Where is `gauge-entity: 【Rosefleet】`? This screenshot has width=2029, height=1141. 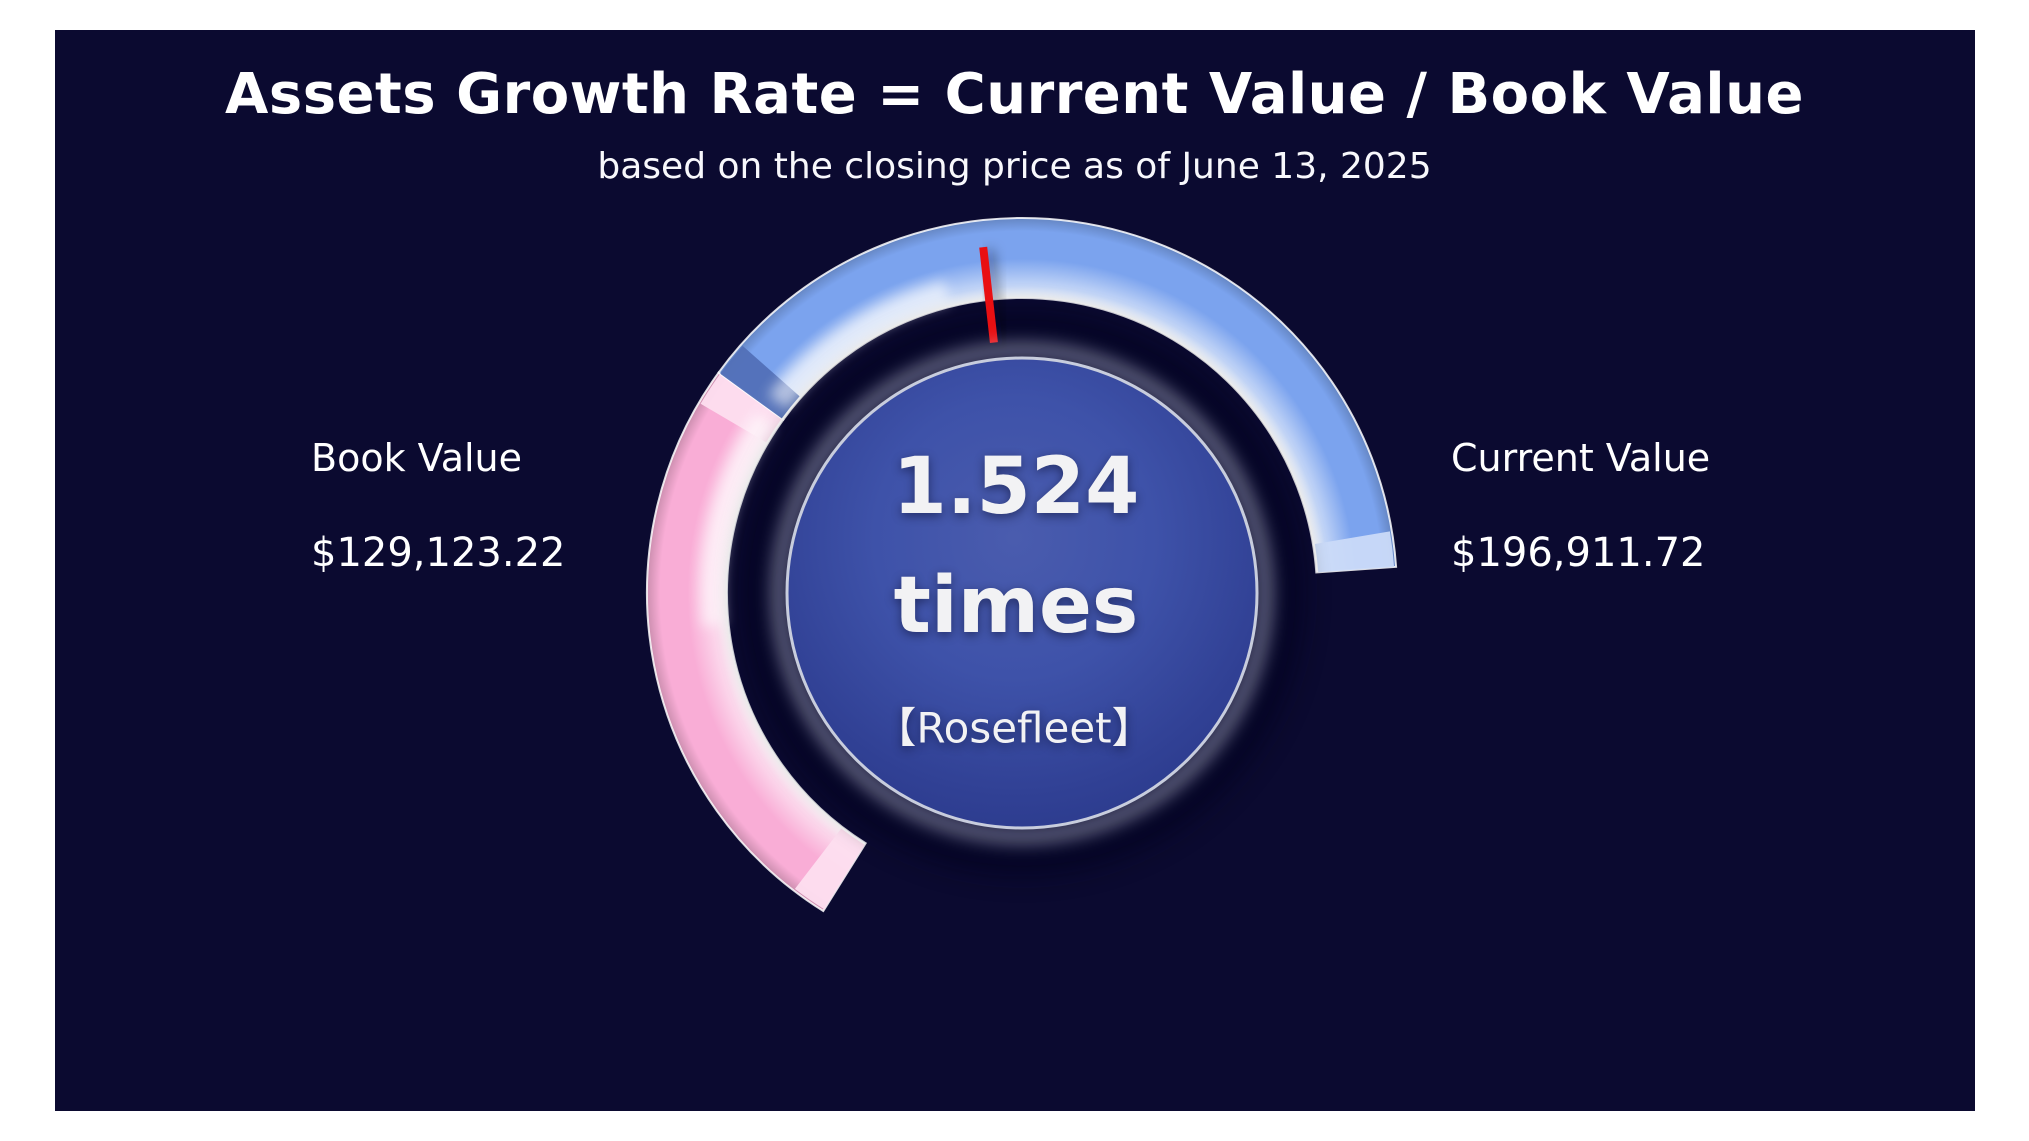 gauge-entity: 【Rosefleet】 is located at coordinates (1014, 728).